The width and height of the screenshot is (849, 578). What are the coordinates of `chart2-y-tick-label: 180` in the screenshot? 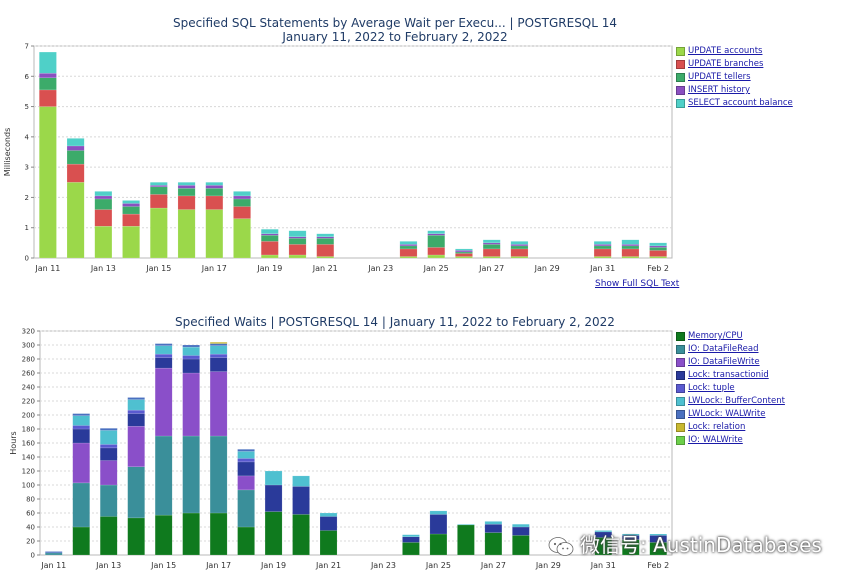 It's located at (28, 430).